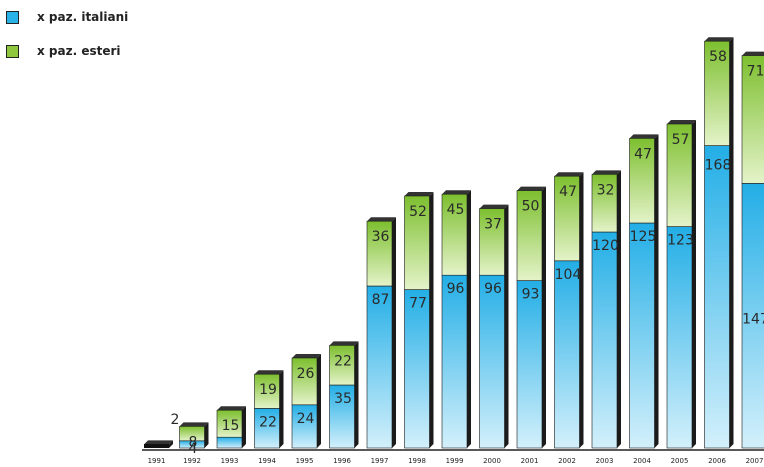 This screenshot has height=467, width=764. I want to click on bar-top-1999, so click(456, 192).